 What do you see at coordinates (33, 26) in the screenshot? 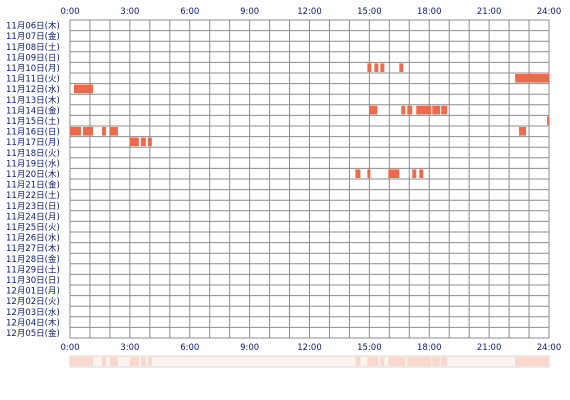
I see `row-label: 11月06日(木)` at bounding box center [33, 26].